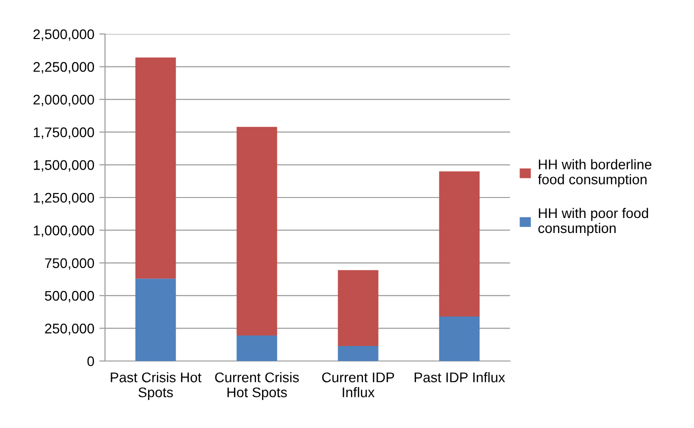 The image size is (694, 428). I want to click on x-tick-label: Current Crisis Hot Spots, so click(257, 386).